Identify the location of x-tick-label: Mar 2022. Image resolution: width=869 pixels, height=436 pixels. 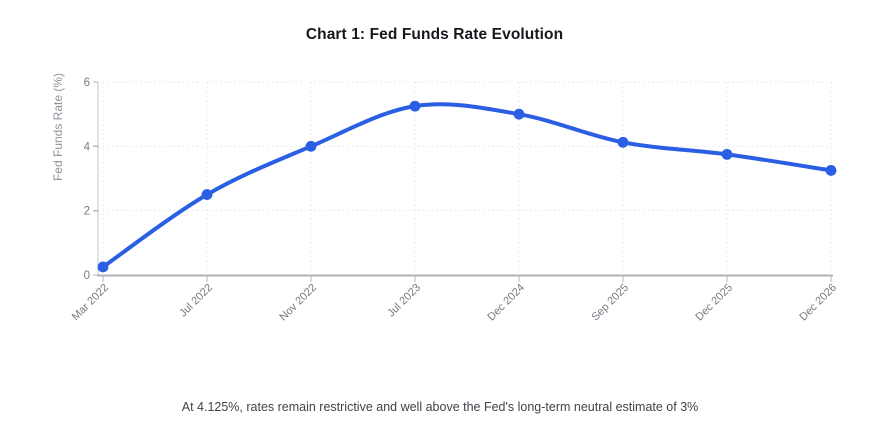
(90, 302).